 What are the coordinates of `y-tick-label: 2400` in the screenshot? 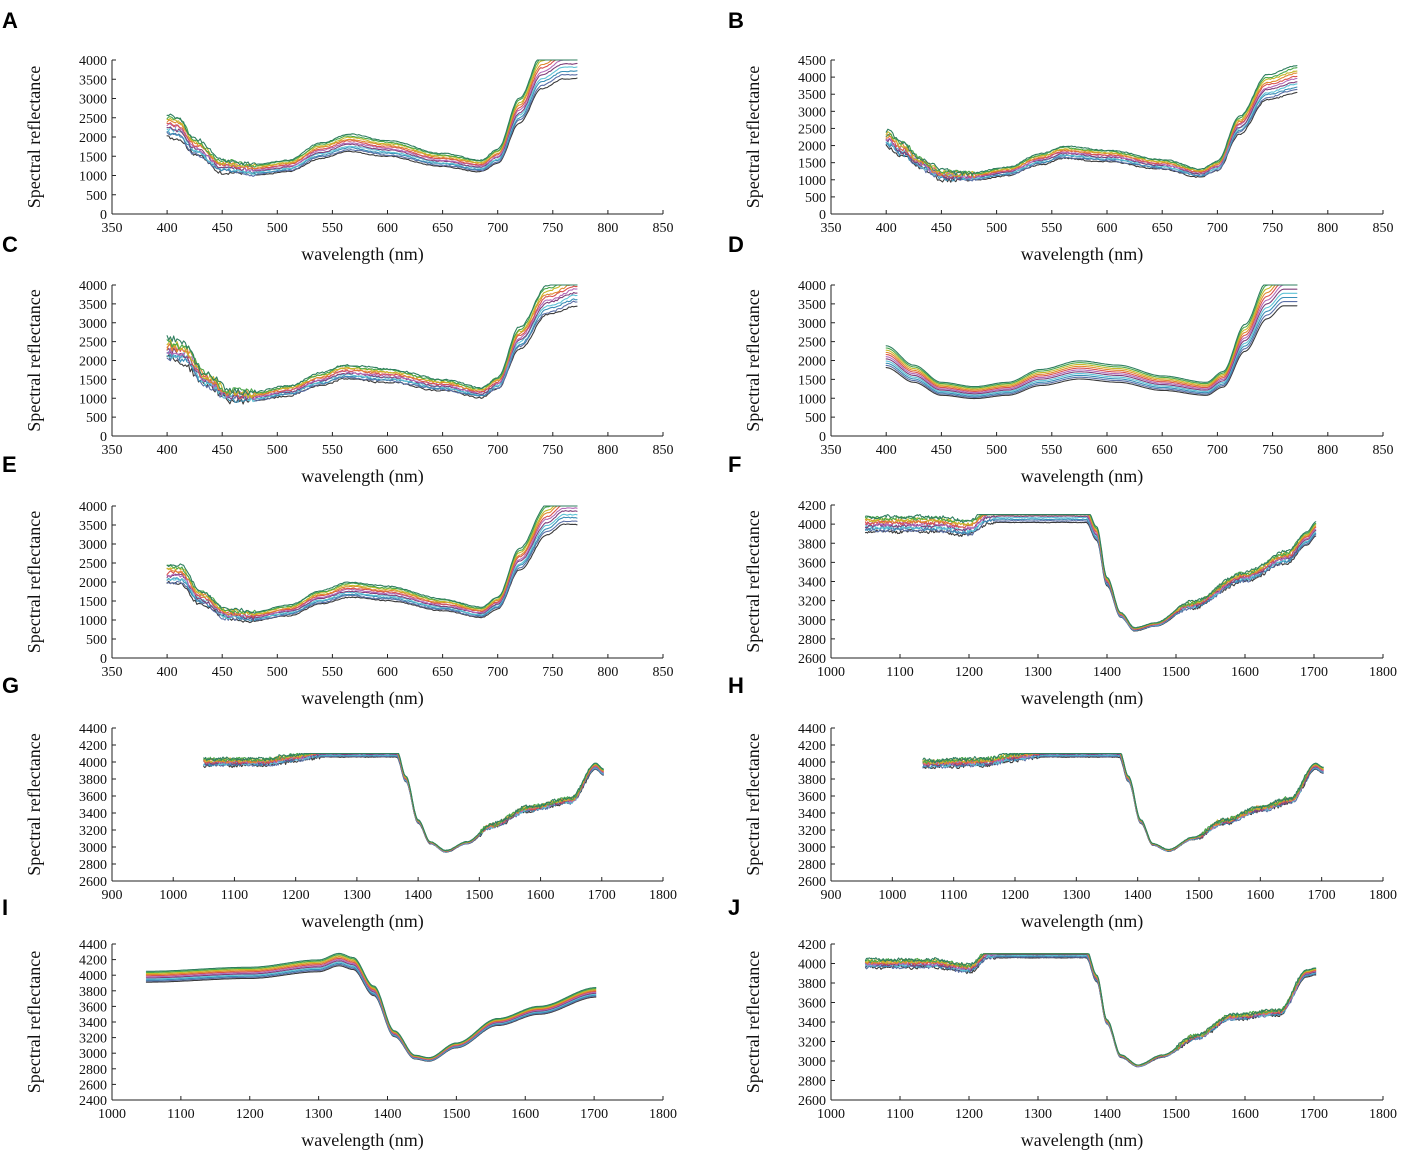 It's located at (93, 1101).